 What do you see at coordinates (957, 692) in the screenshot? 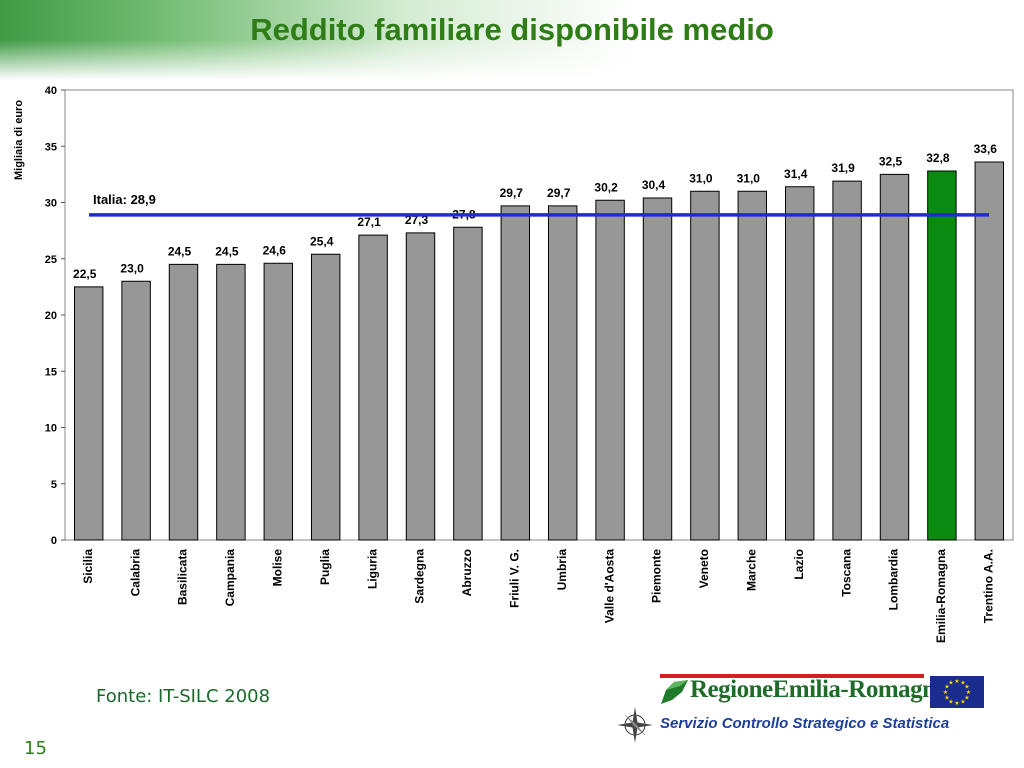
I see `eu-flag-icon: ★ ★★ ★★★ ★★★ ★★★` at bounding box center [957, 692].